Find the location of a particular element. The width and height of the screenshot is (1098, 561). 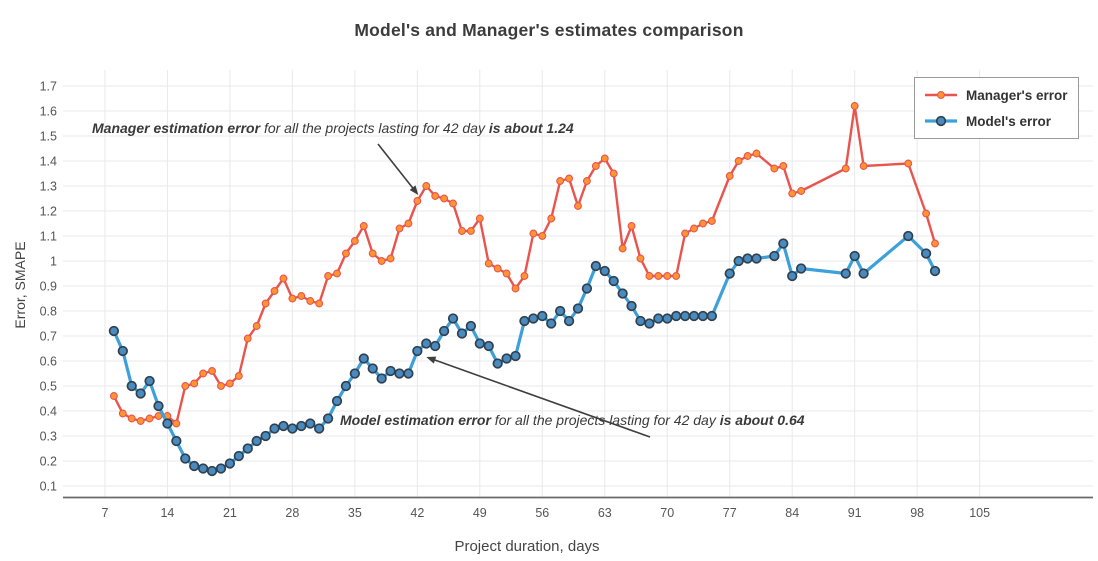

y-tick-label: 1.4 is located at coordinates (48, 162).